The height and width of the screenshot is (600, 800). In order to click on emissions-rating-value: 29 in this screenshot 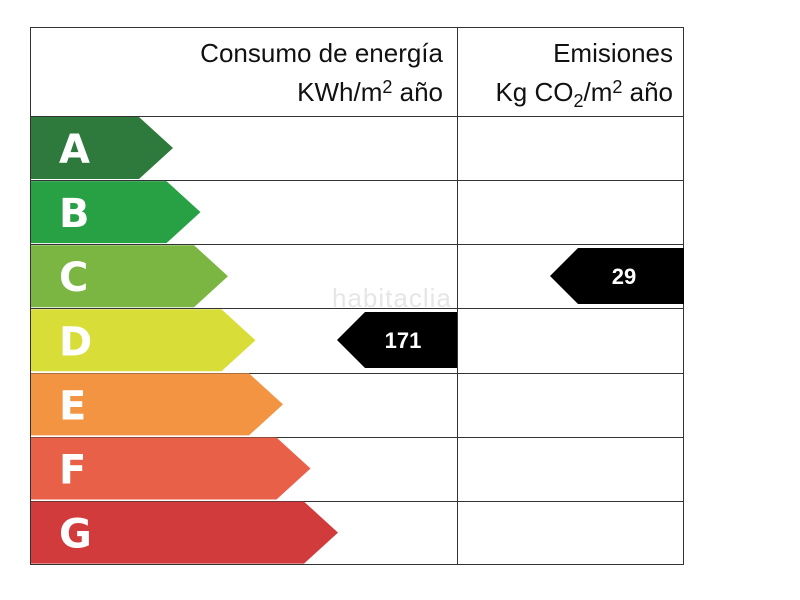, I will do `click(624, 276)`.